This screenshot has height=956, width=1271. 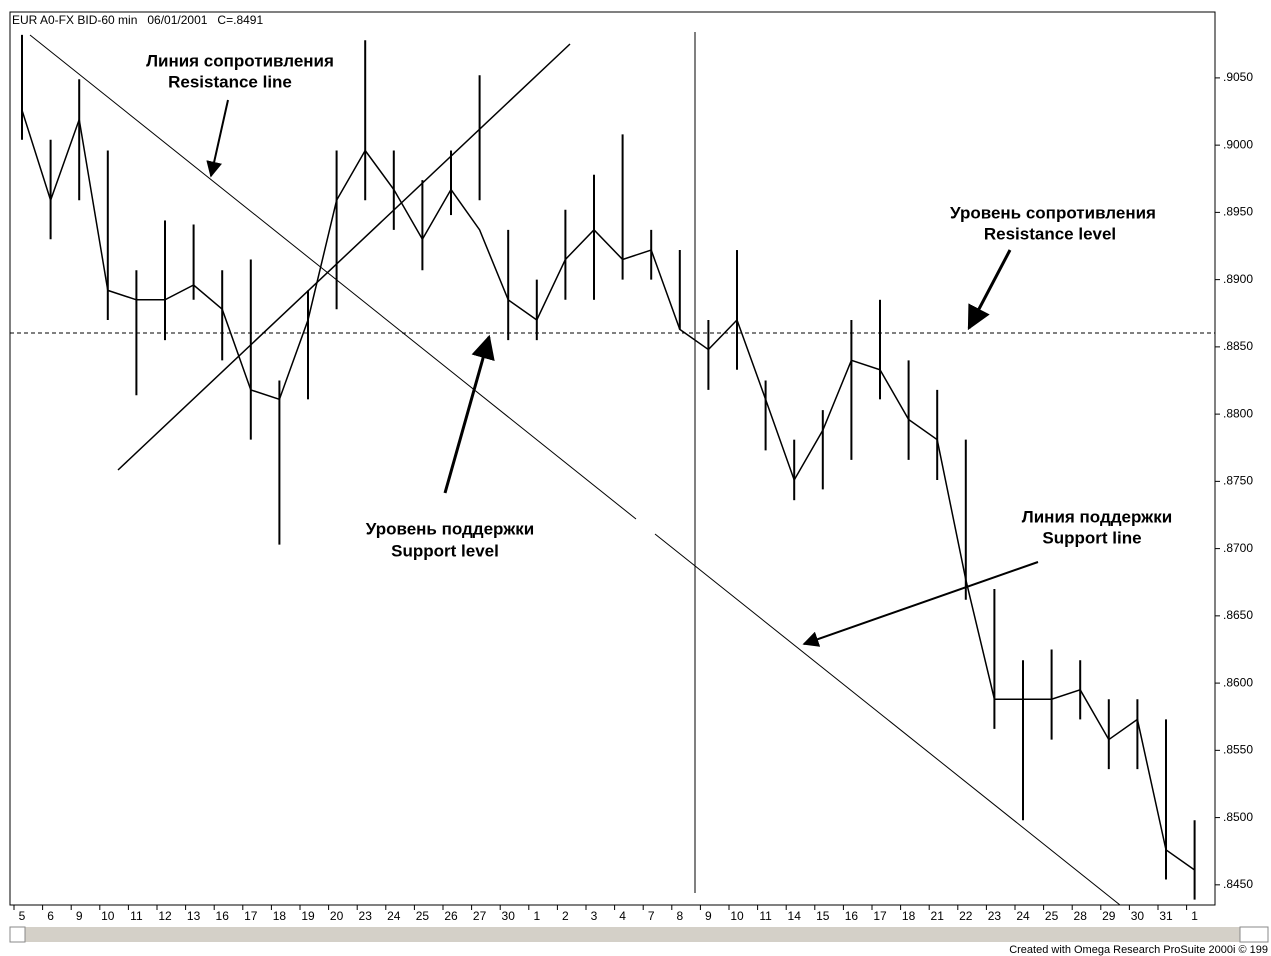 I want to click on x-tick-label: 13, so click(x=194, y=916).